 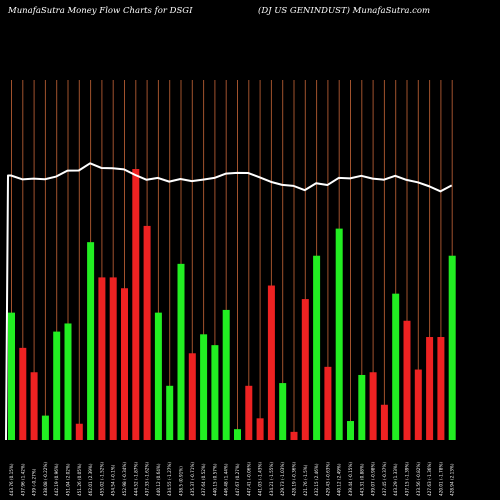 I want to click on x-tick-label: 437.15 (-1.39%), so click(x=407, y=479).